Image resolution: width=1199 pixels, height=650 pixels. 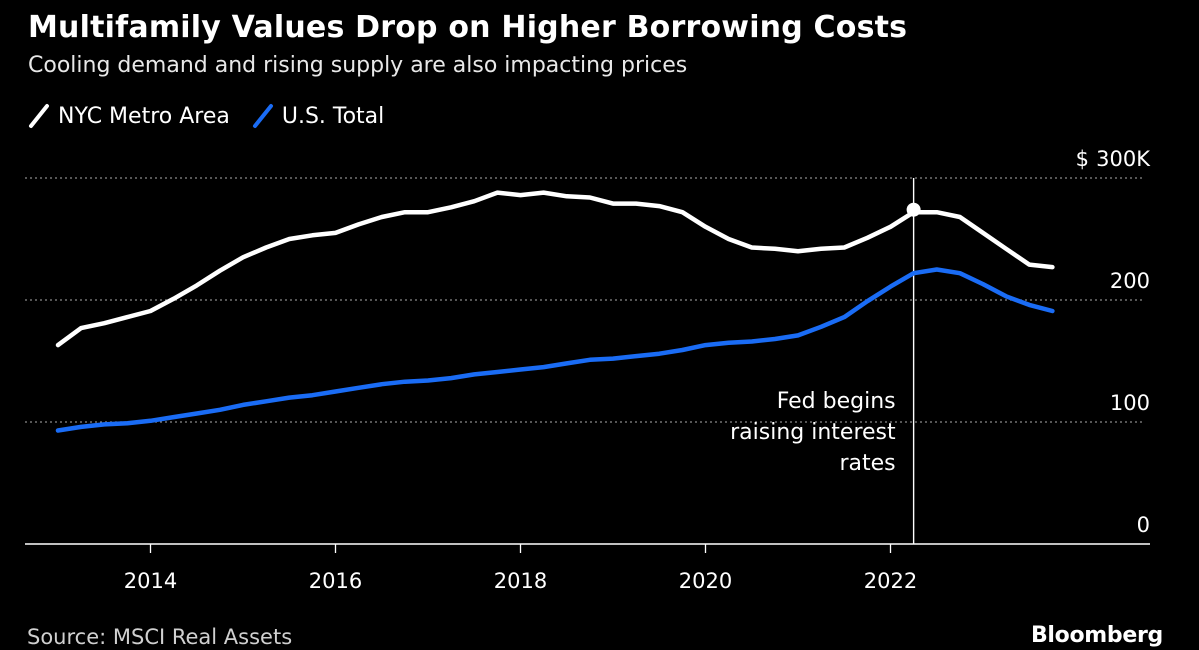 I want to click on x-tick-label-2018: 2018, so click(x=520, y=581).